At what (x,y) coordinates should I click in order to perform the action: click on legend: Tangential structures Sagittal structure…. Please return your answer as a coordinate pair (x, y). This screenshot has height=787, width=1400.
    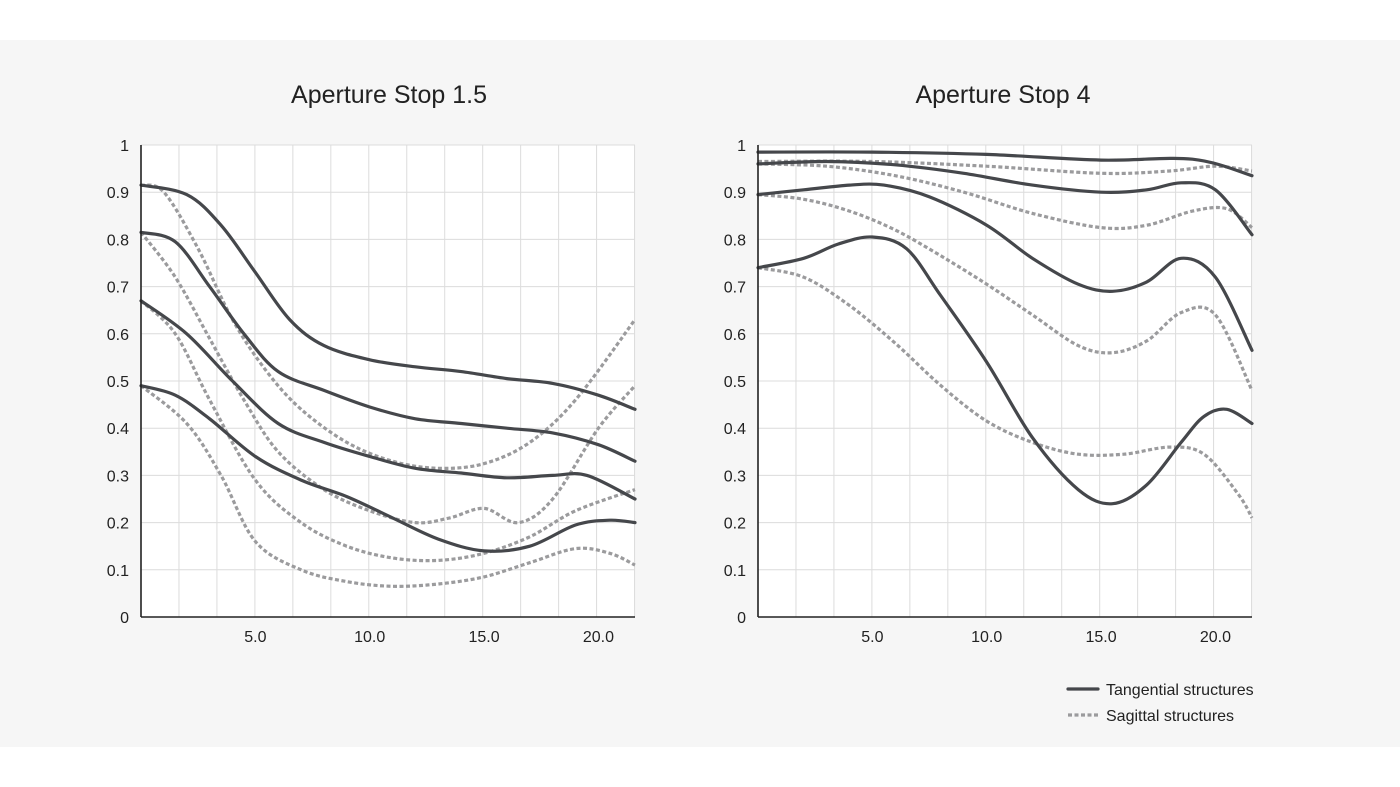
    Looking at the image, I should click on (1160, 703).